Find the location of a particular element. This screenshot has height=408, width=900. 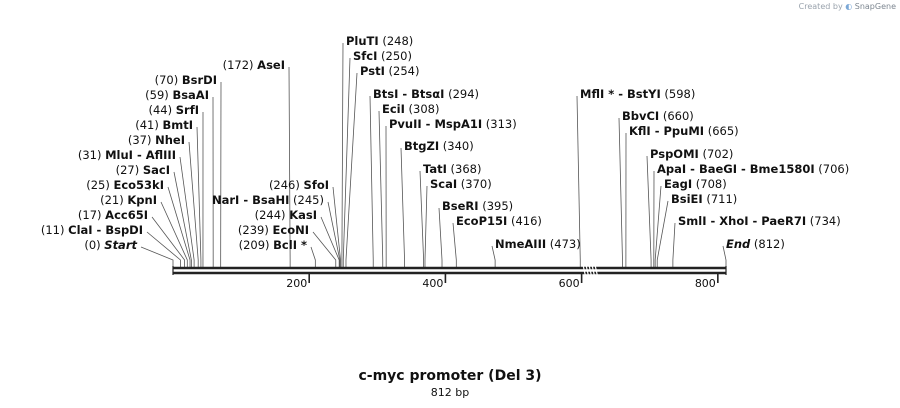

map-length: 812 bp is located at coordinates (450, 392).